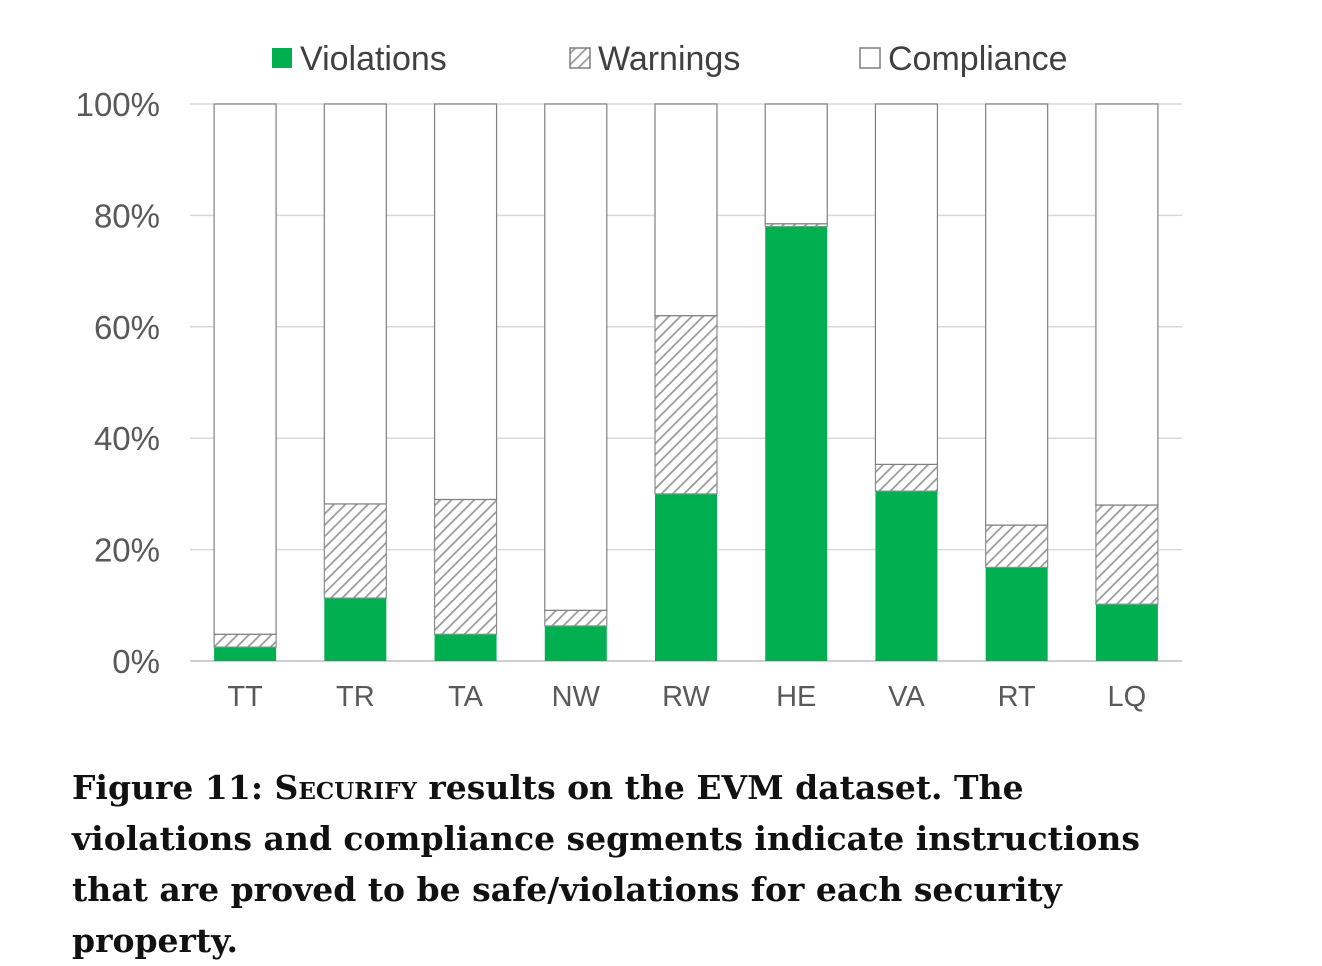 The width and height of the screenshot is (1322, 966). I want to click on x-tick-label: VA, so click(906, 697).